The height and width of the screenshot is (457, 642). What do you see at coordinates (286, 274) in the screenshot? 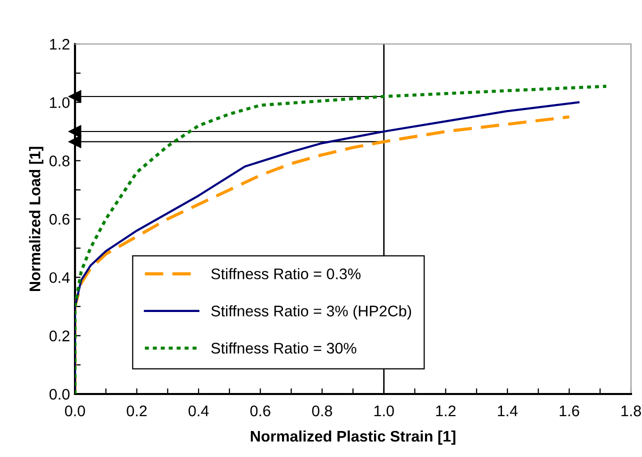
I see `legend-label: Stiffness Ratio = 0.3%` at bounding box center [286, 274].